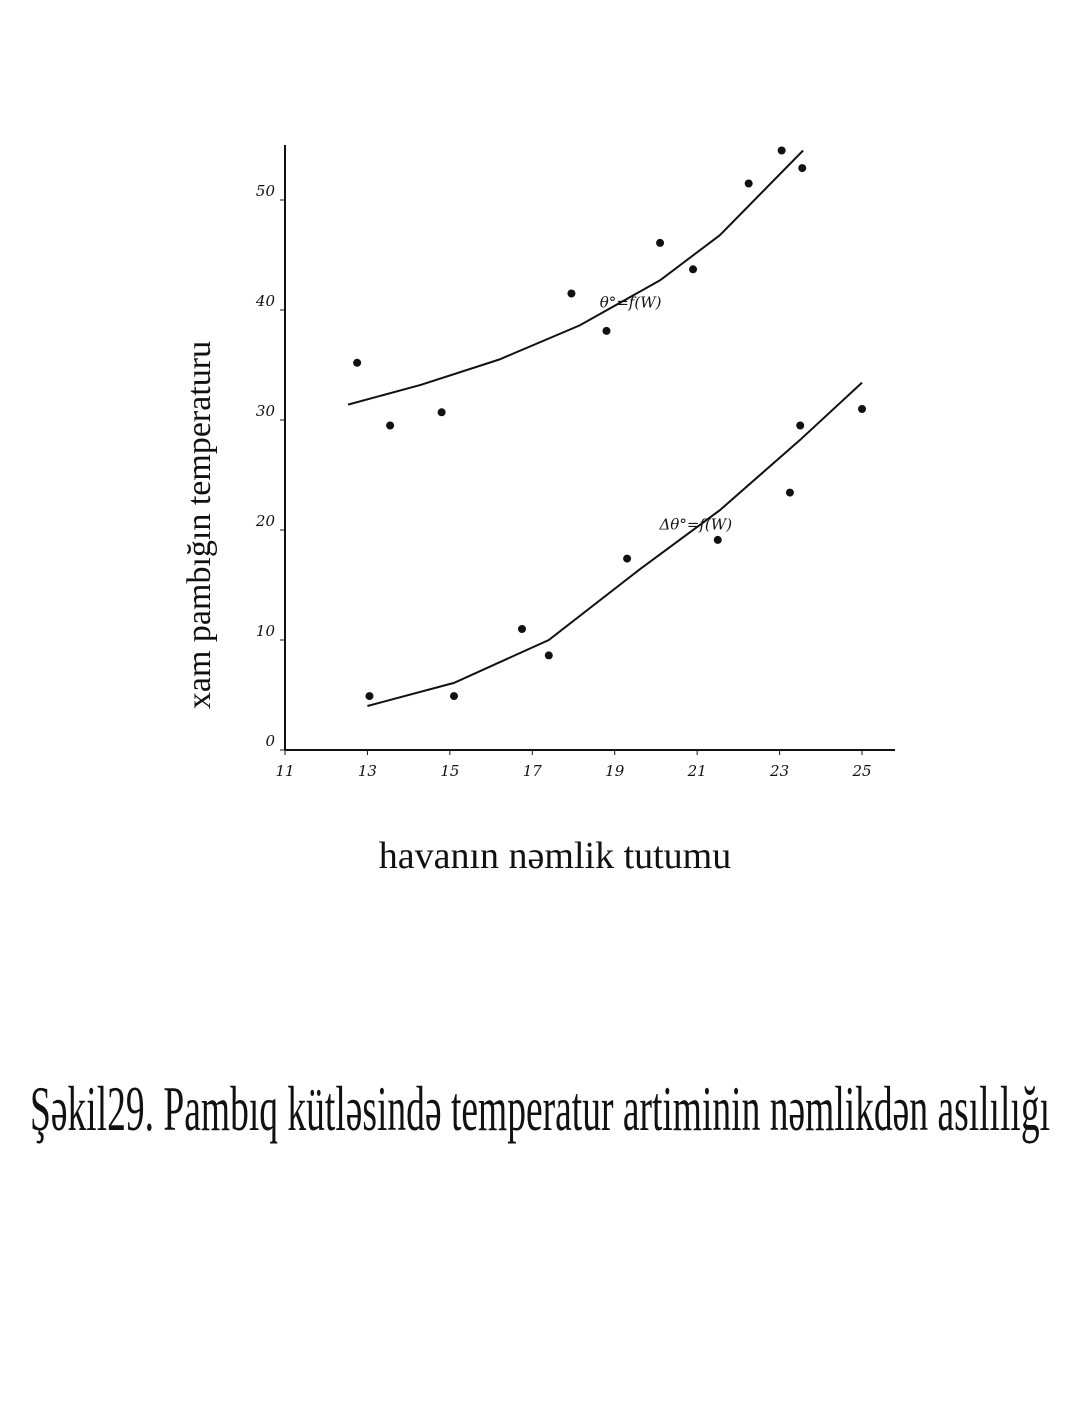 The height and width of the screenshot is (1407, 1077). What do you see at coordinates (367, 771) in the screenshot?
I see `x-tick-label: 13` at bounding box center [367, 771].